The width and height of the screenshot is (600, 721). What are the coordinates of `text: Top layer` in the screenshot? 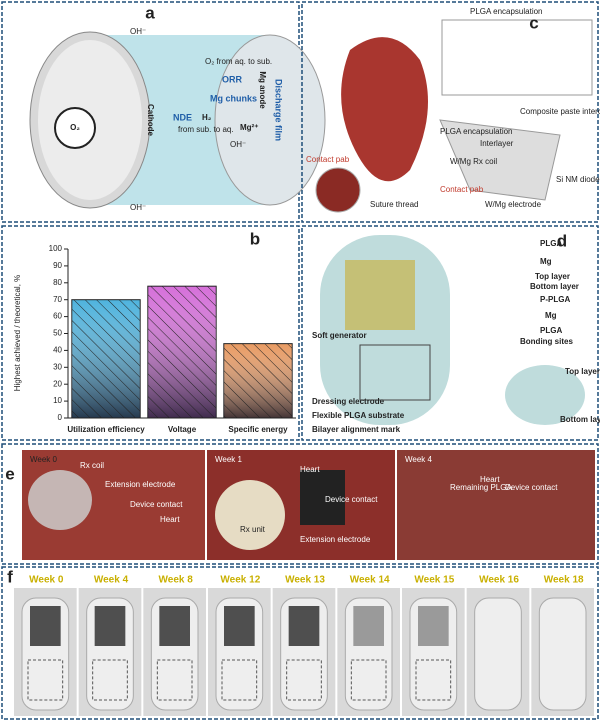 It's located at (552, 276).